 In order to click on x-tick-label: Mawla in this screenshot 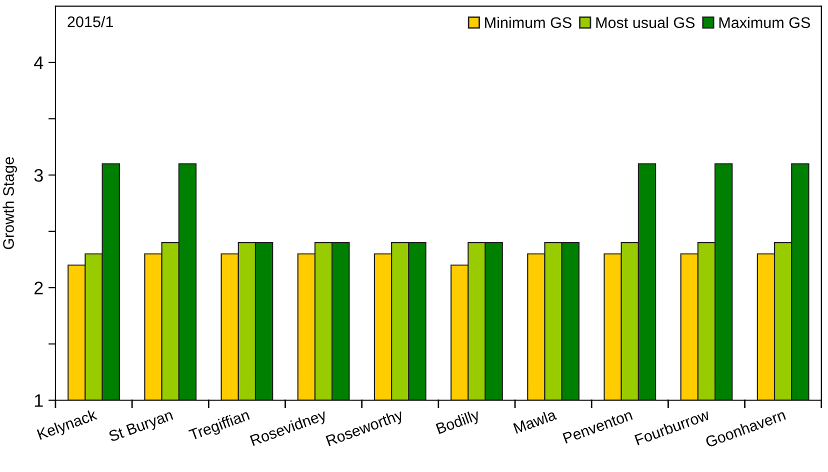, I will do `click(535, 421)`.